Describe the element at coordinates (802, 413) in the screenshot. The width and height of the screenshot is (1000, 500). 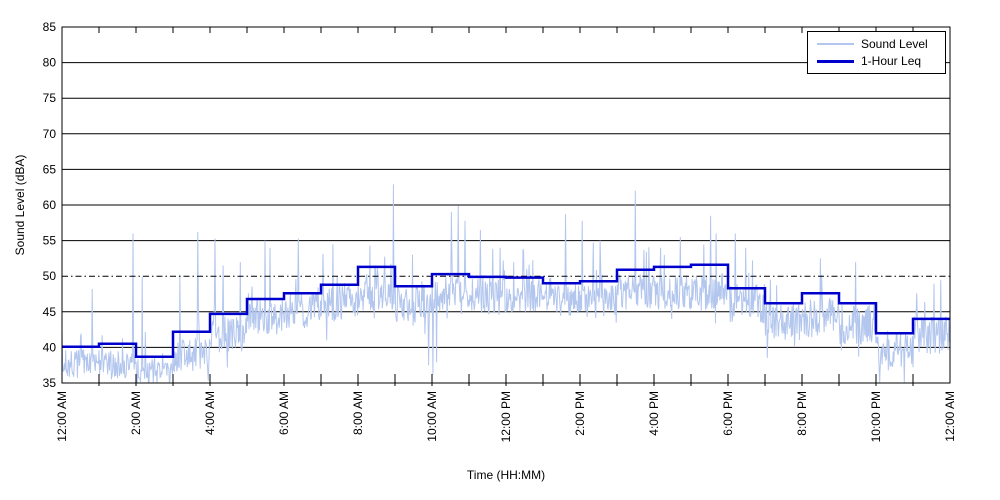
I see `x-tick-label: 8:00 PM` at that location.